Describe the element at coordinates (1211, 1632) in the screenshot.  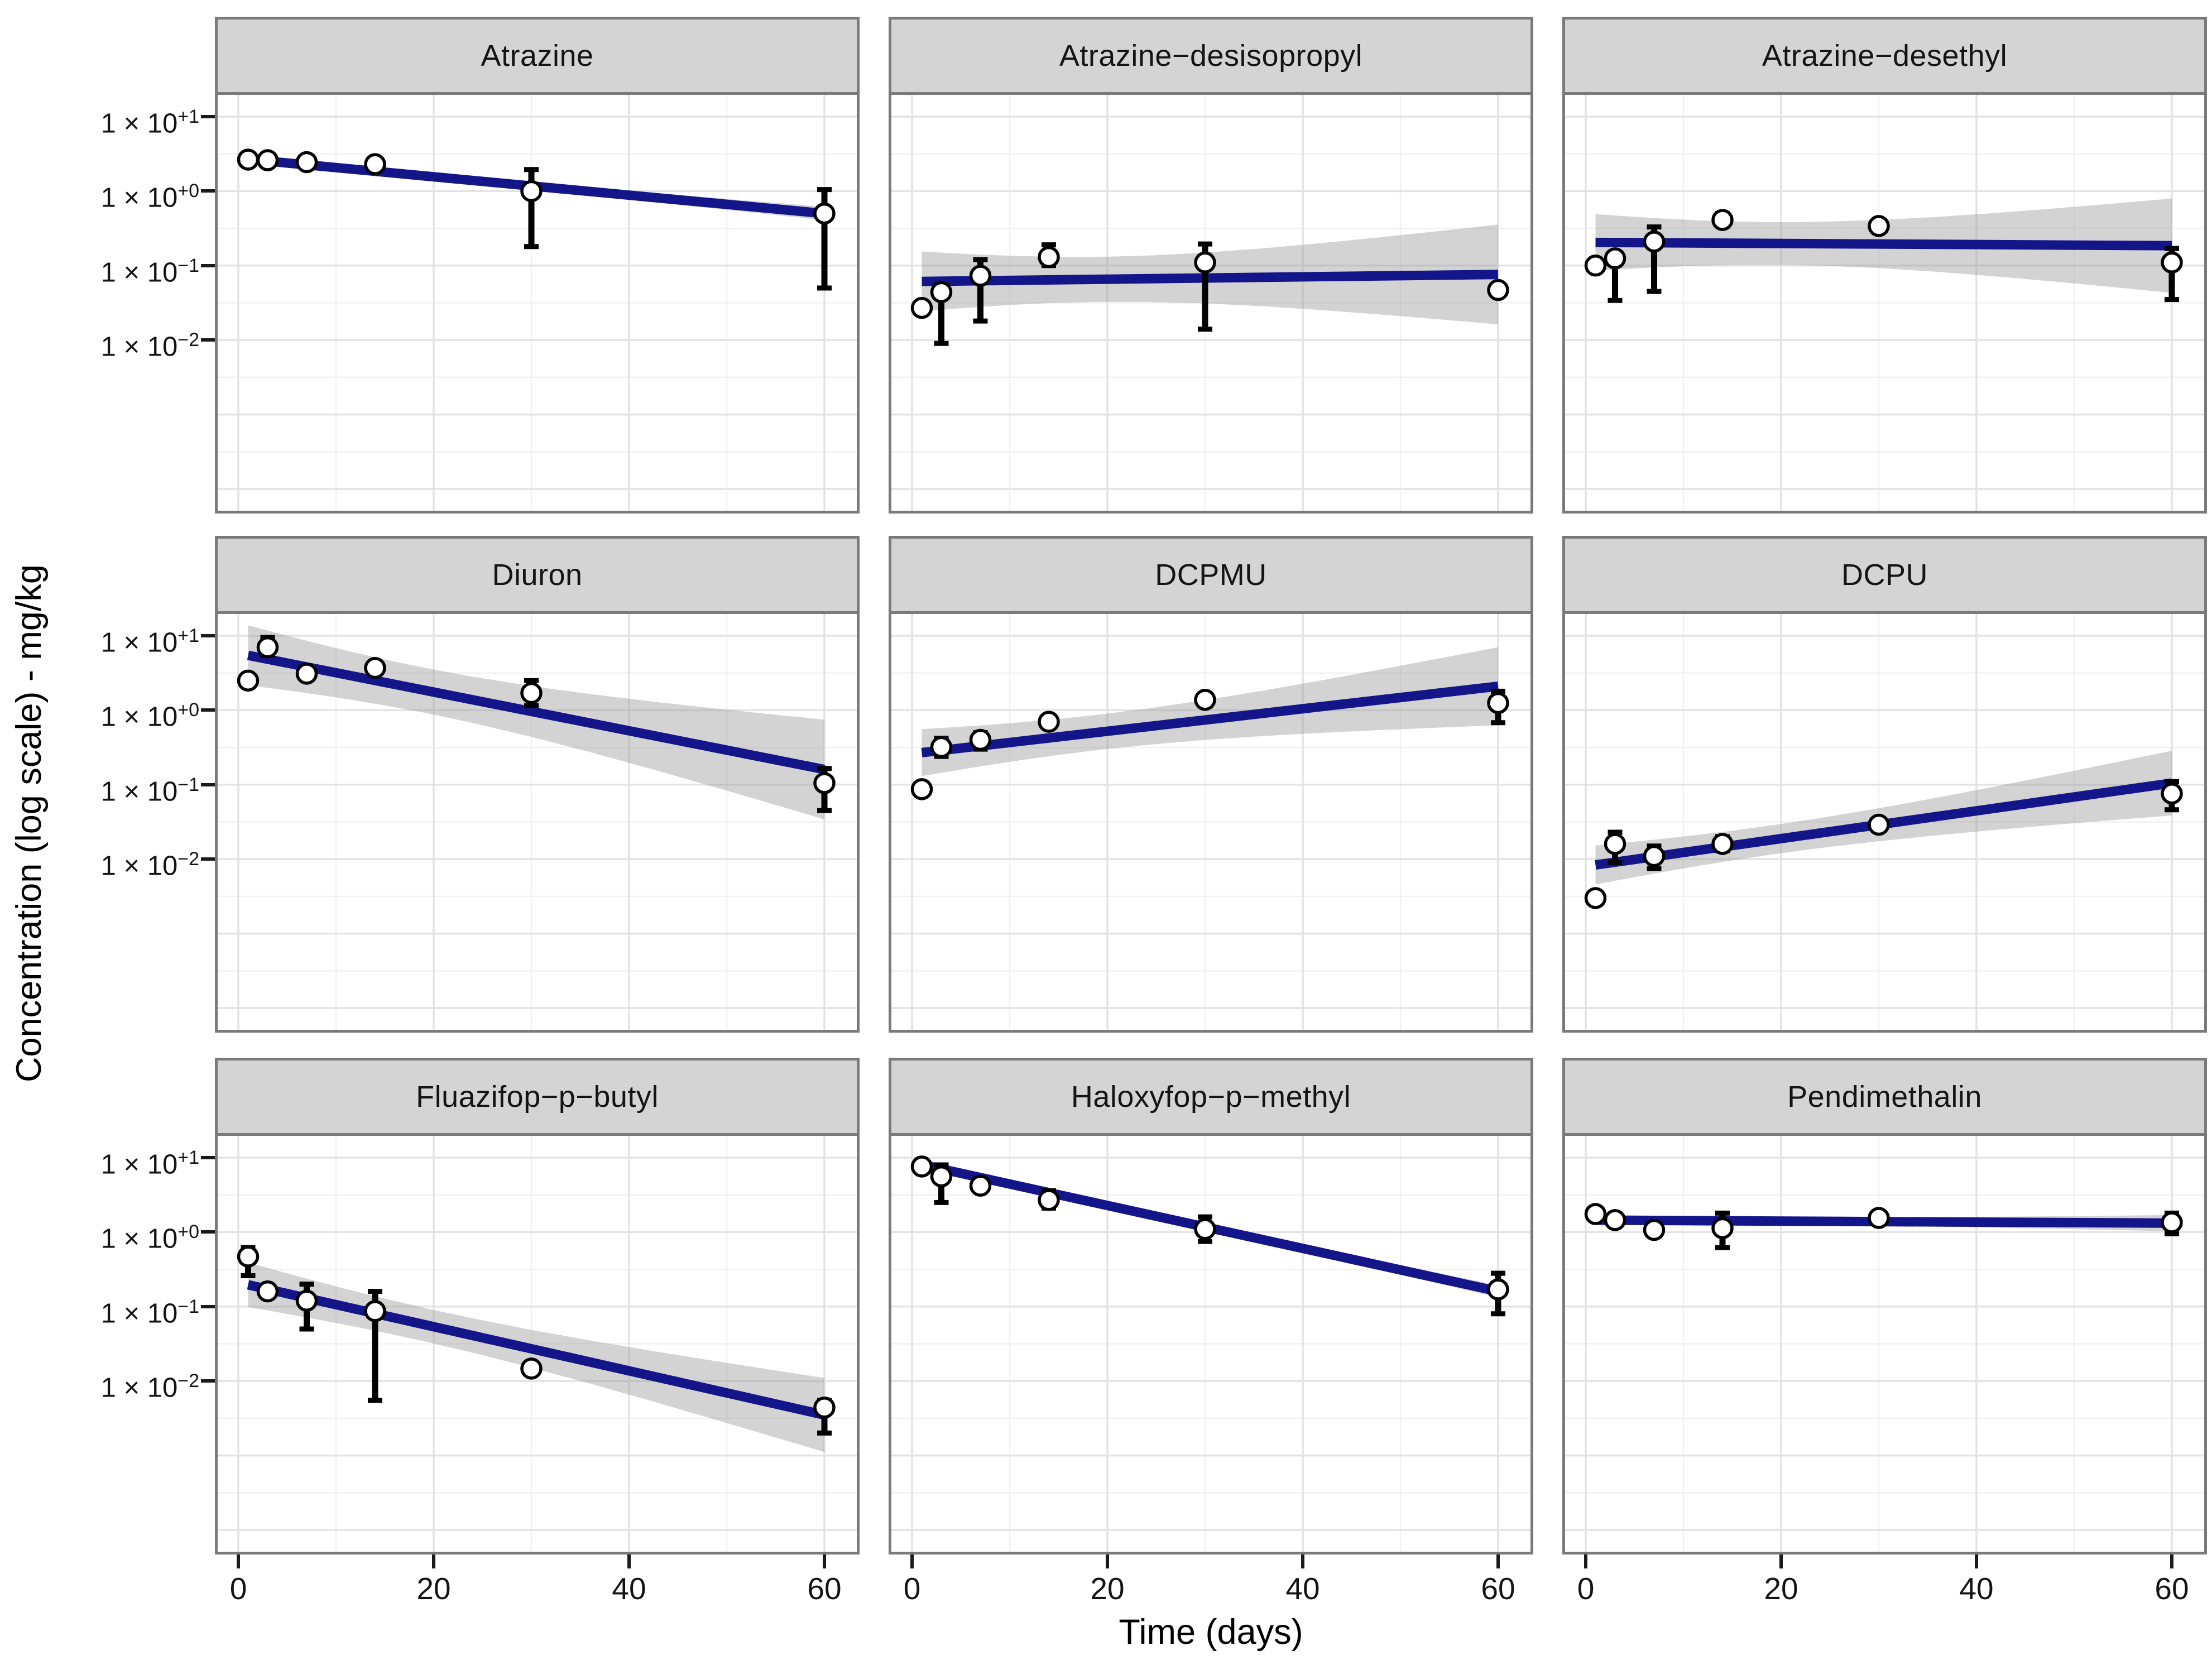
I see `x-axis-title: Time (days)` at that location.